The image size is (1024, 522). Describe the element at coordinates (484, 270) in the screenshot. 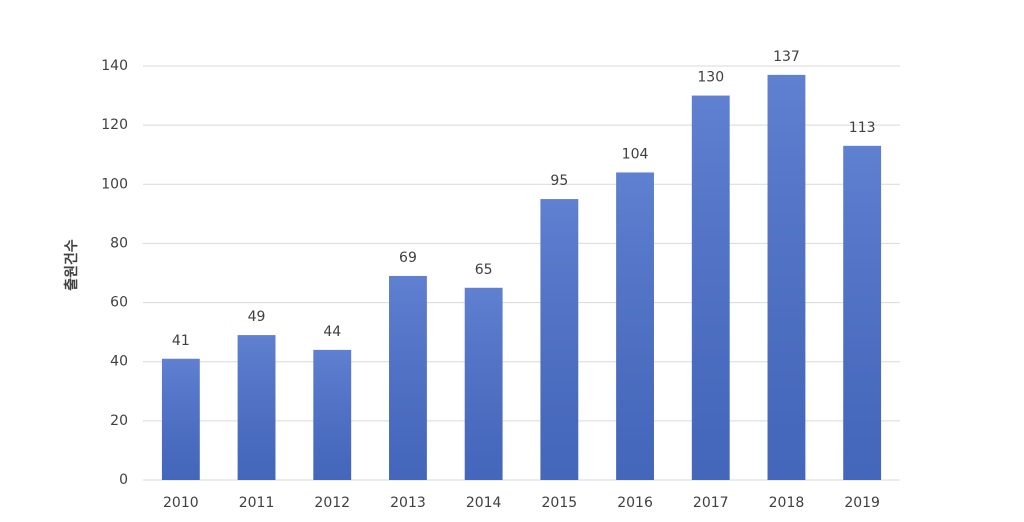

I see `data-label: 65` at that location.